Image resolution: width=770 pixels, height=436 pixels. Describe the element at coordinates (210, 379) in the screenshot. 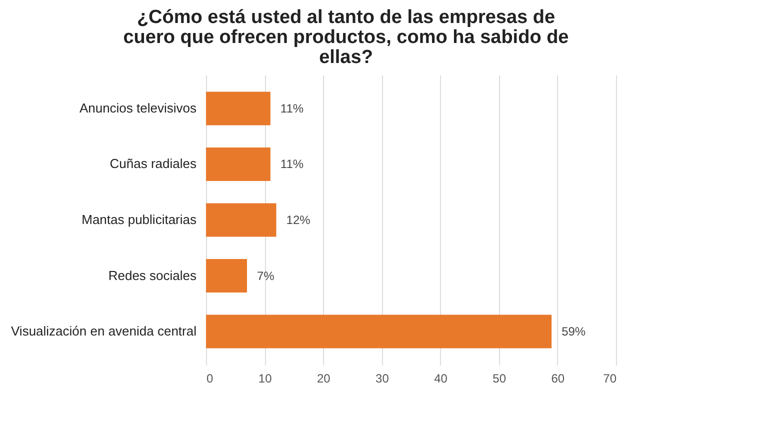

I see `x-tick-label: 0` at that location.